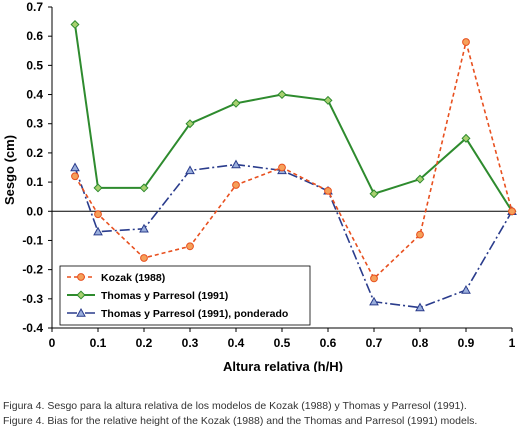 This screenshot has height=435, width=517. Describe the element at coordinates (328, 343) in the screenshot. I see `x-tick-label: 0.6` at that location.